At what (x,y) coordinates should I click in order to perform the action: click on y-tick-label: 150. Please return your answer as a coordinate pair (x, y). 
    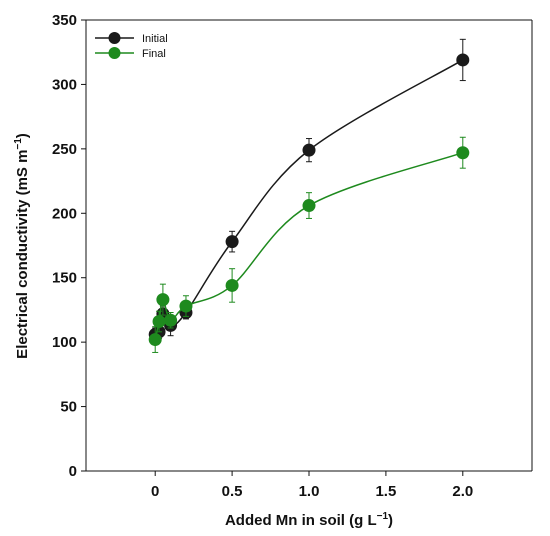
    Looking at the image, I should click on (64, 278).